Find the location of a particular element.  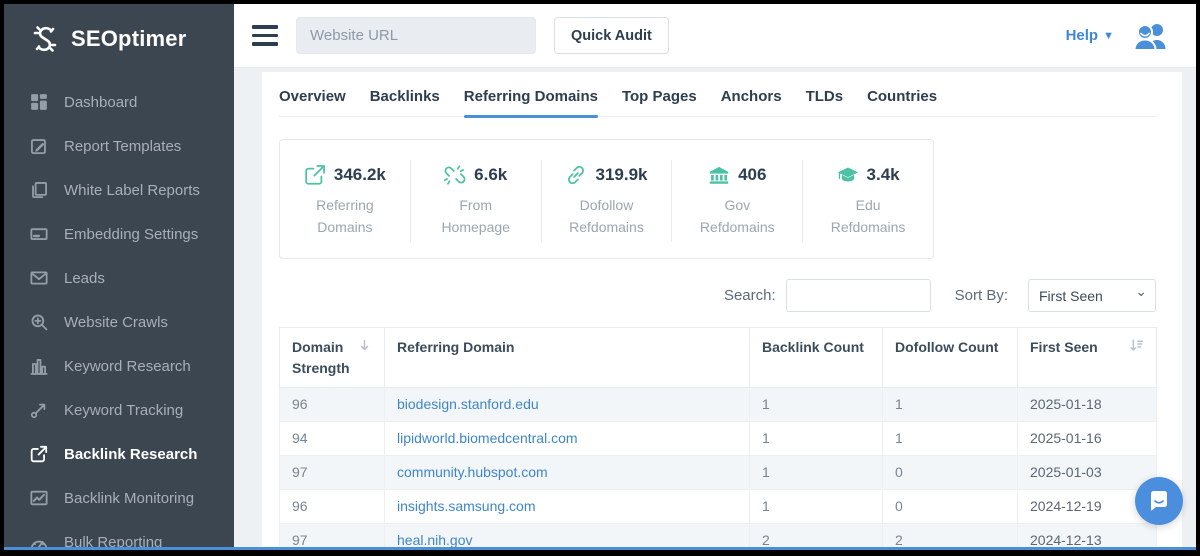

sidebar-item-label: Leads is located at coordinates (84, 278).